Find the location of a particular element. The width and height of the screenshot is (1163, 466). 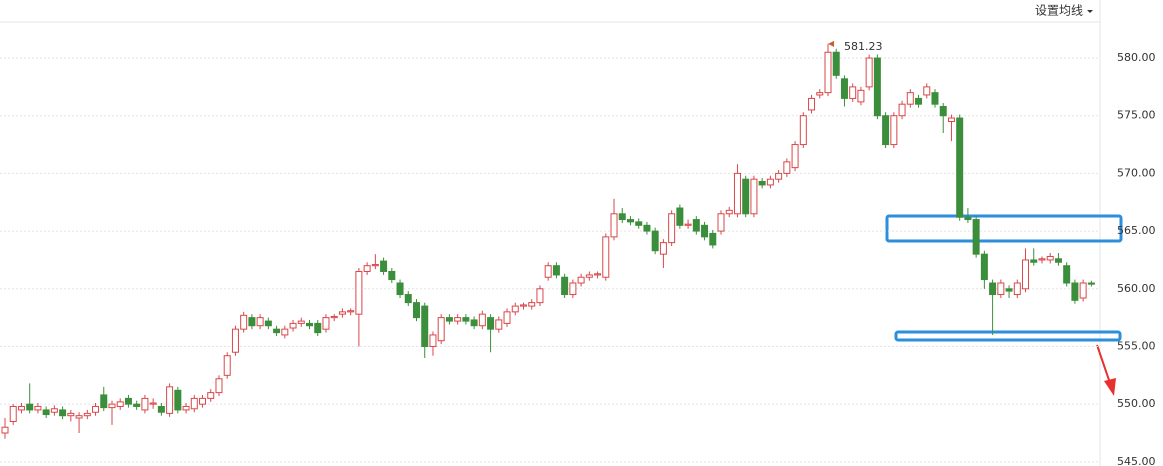

high-label: 581.23 is located at coordinates (863, 46).